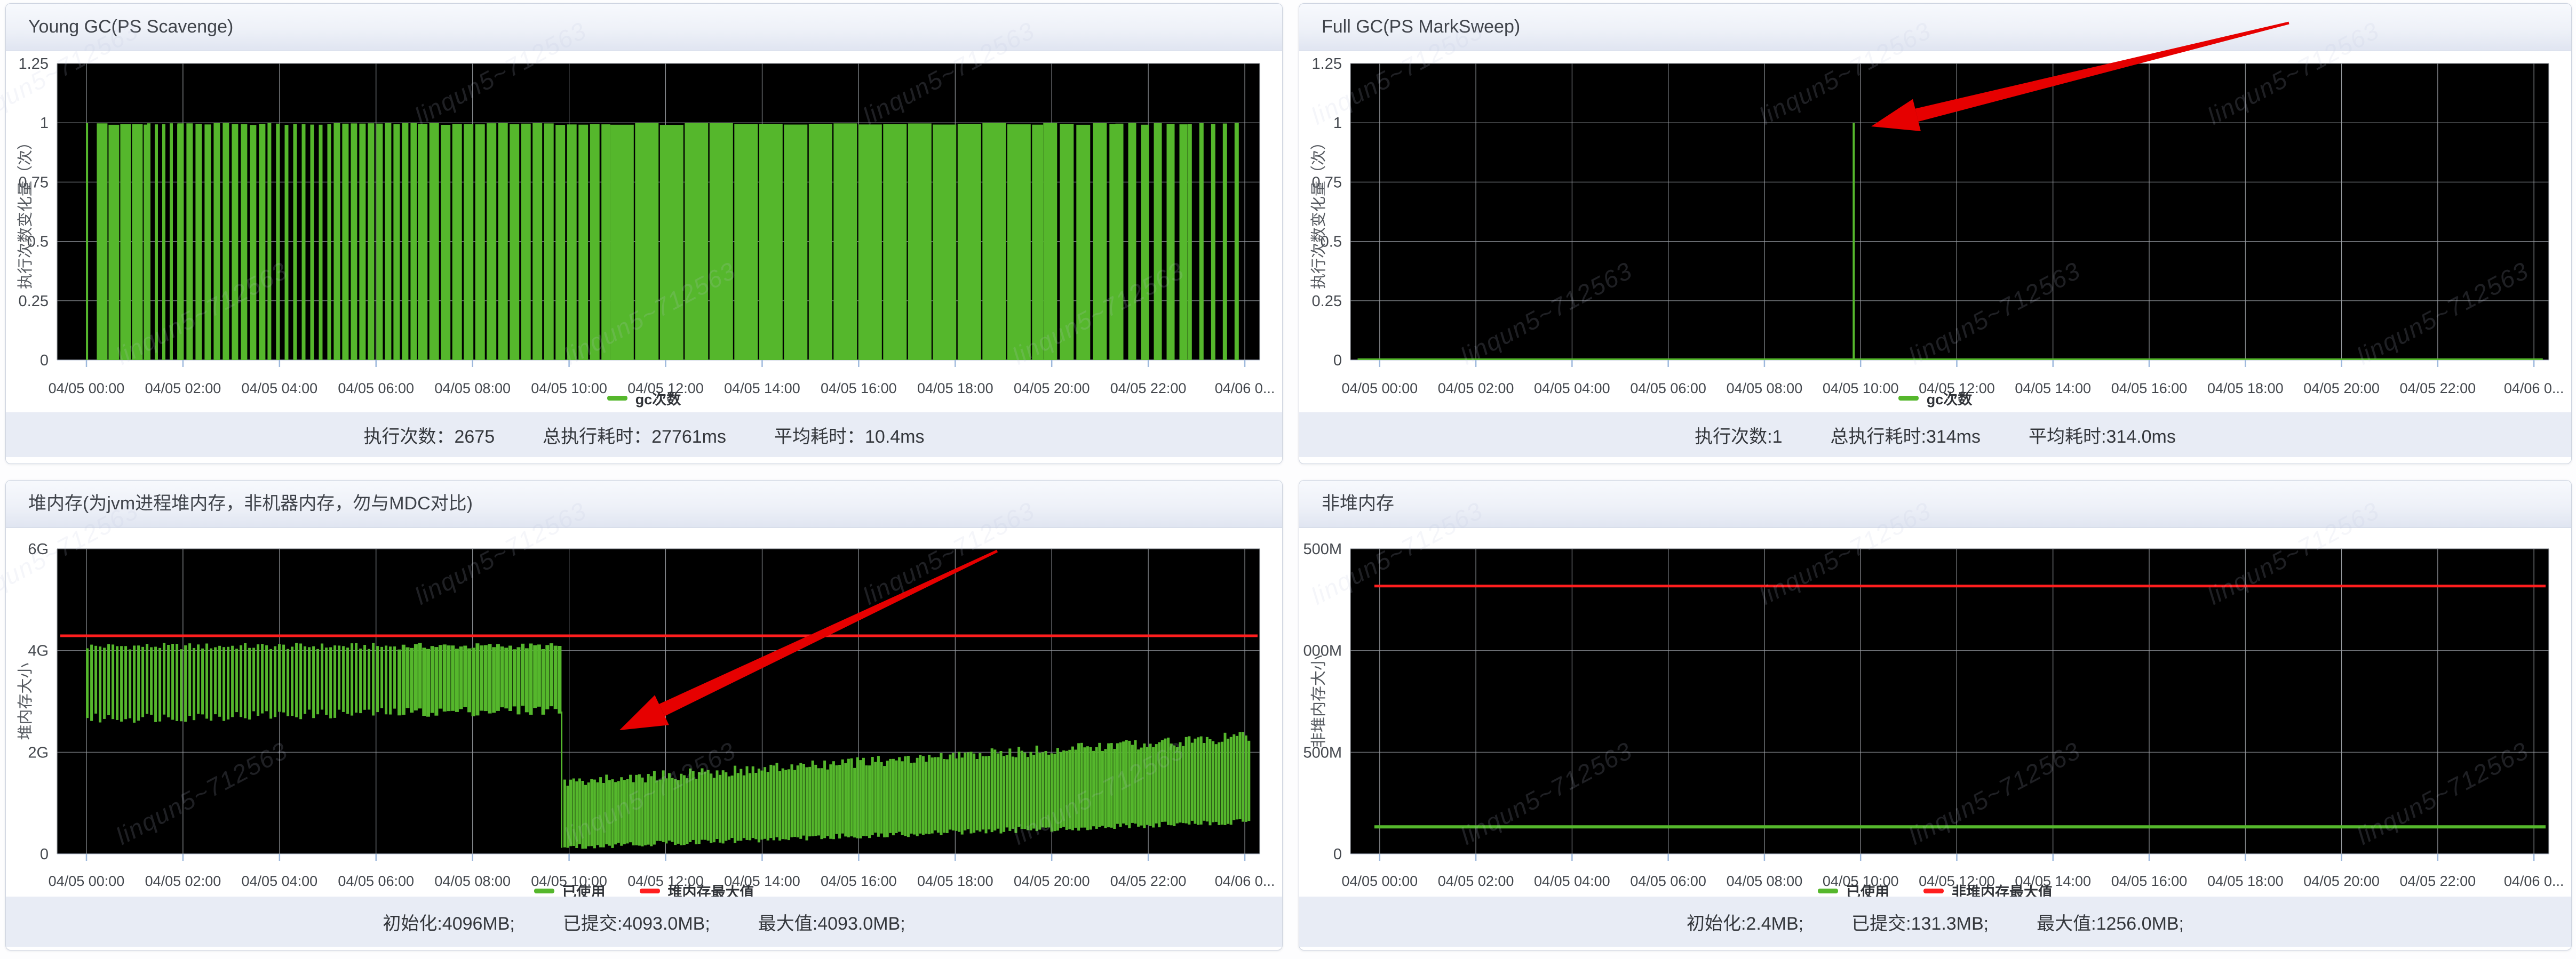 The width and height of the screenshot is (2576, 959). I want to click on stat-exec-count: 执行次数：2675, so click(429, 436).